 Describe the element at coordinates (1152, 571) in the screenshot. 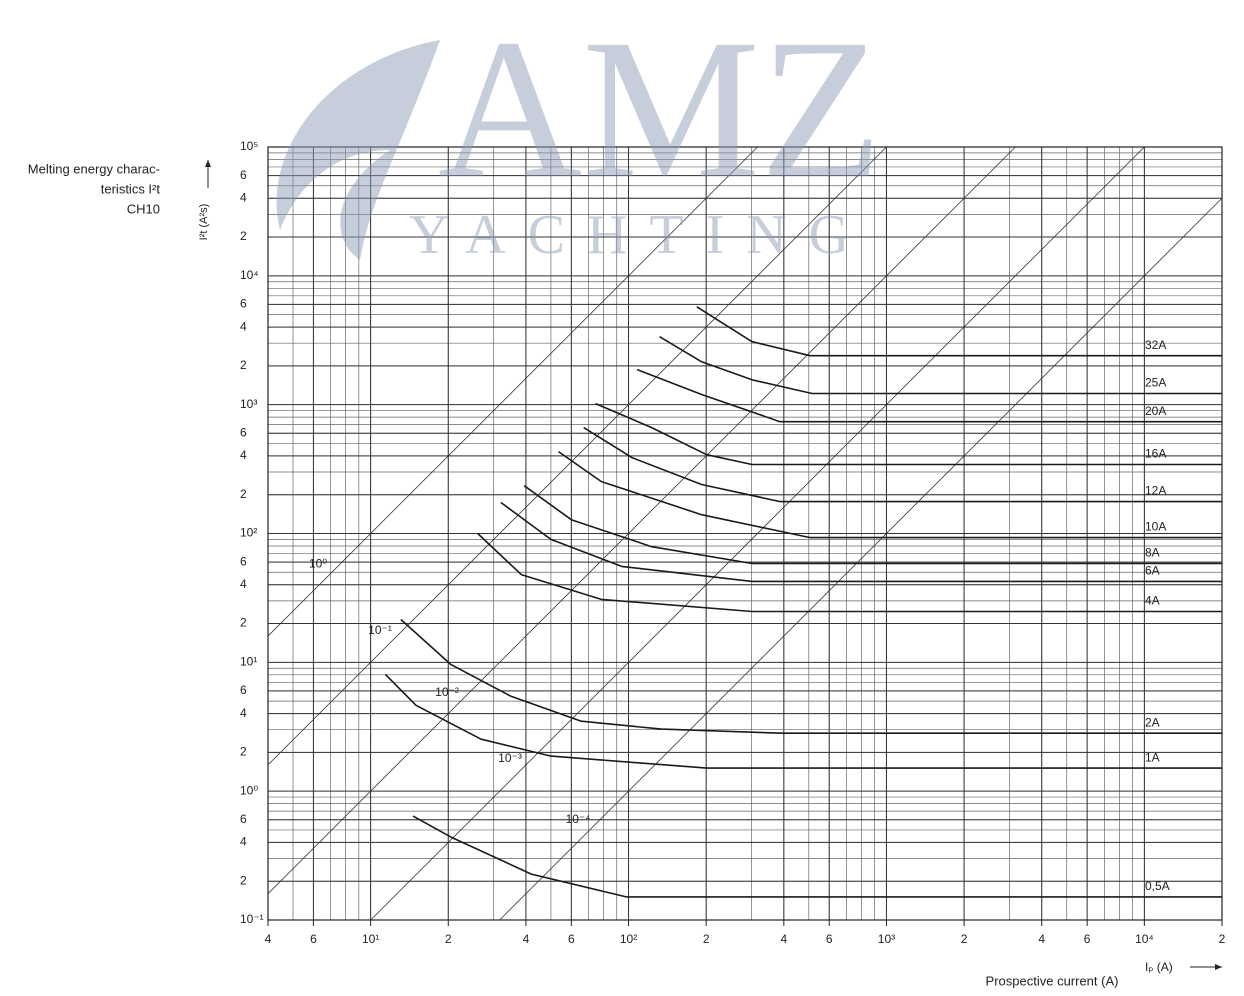

I see `series-label: 6A` at that location.